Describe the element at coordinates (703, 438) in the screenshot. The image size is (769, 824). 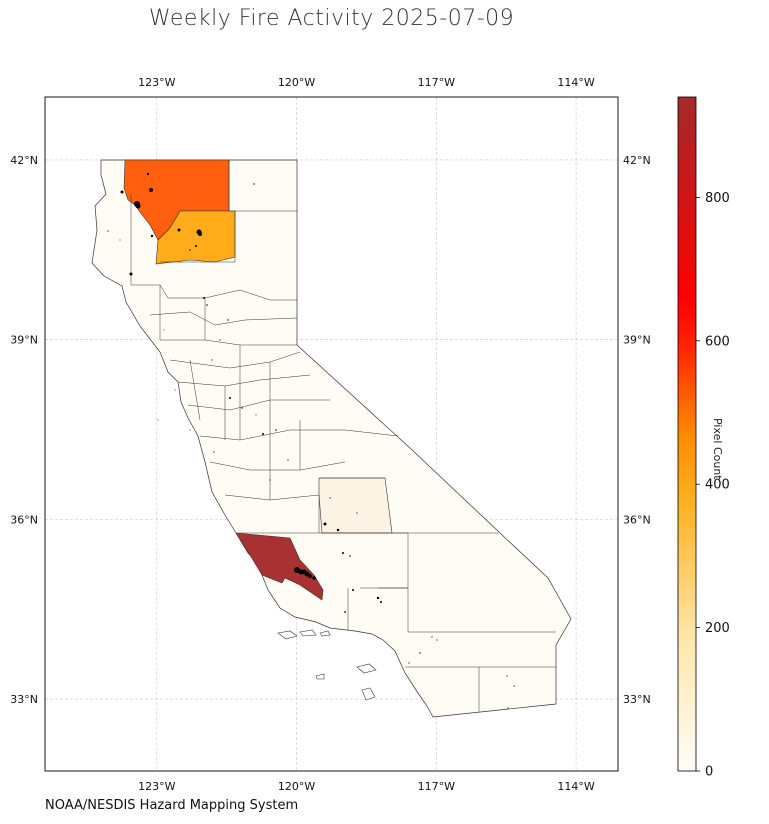
I see `colorbar: 0 200 400 600 800` at that location.